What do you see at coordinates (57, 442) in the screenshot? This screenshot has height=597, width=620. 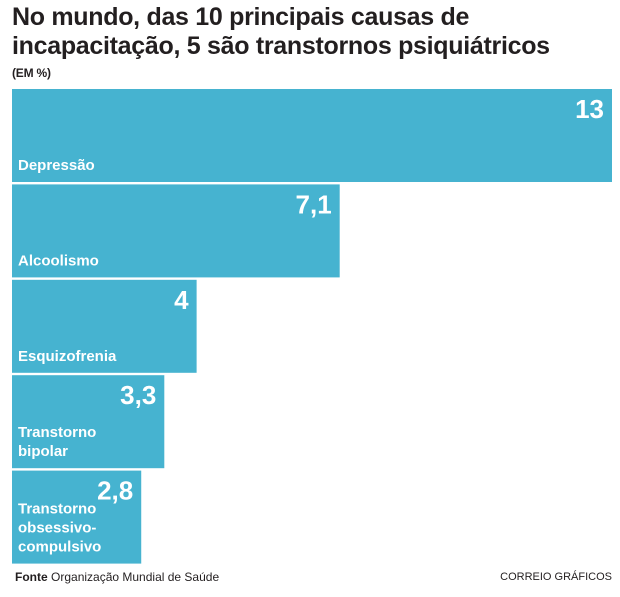 I see `category-label: Transtorno bipolar` at bounding box center [57, 442].